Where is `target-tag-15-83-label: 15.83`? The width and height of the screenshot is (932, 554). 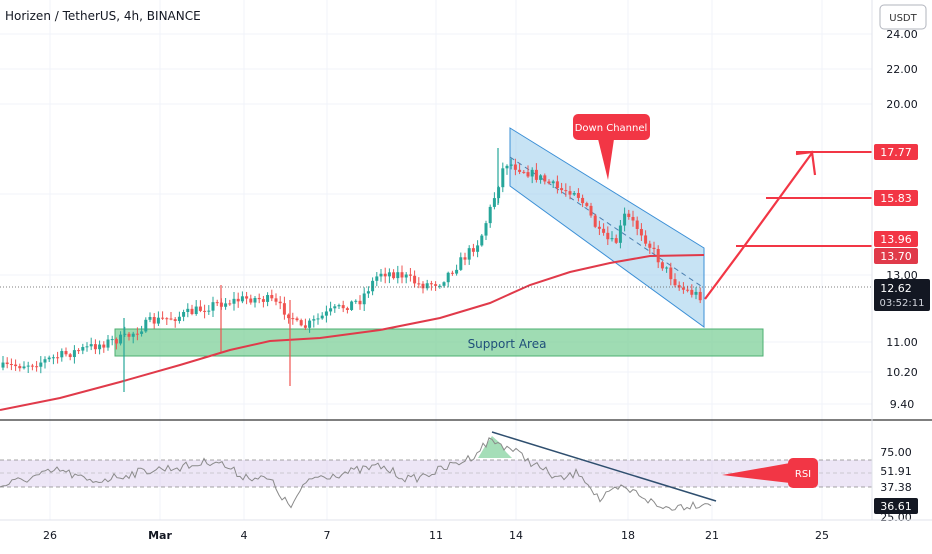 target-tag-15-83-label: 15.83 is located at coordinates (896, 198).